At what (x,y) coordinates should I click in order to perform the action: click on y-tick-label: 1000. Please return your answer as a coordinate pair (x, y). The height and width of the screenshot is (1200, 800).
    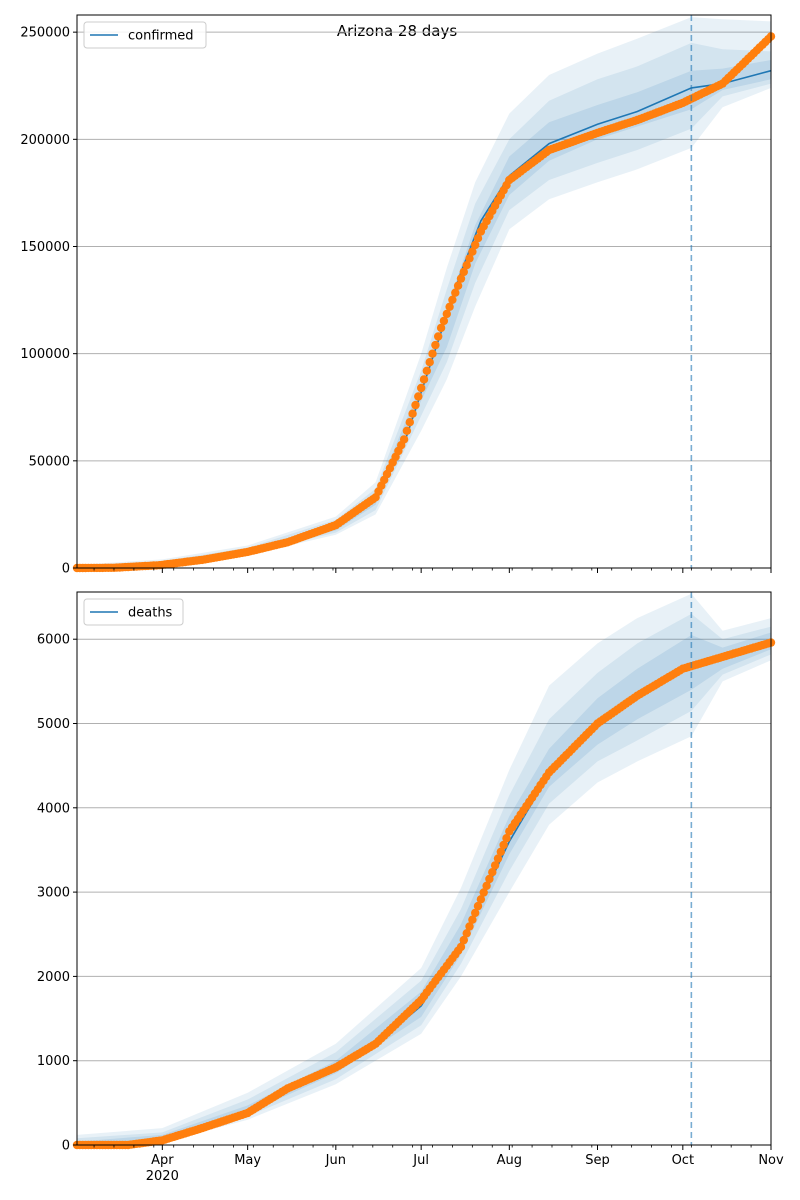
    Looking at the image, I should click on (53, 1061).